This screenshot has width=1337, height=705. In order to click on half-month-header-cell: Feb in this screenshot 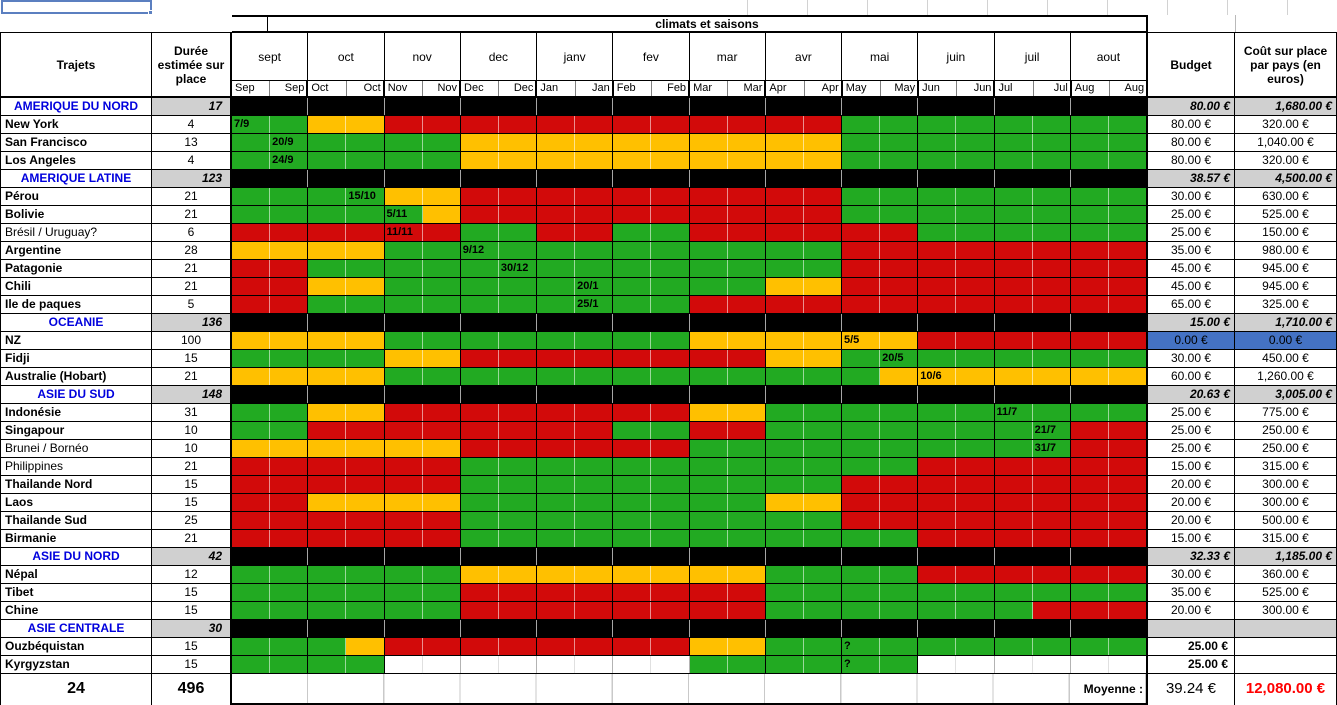, I will do `click(671, 88)`.